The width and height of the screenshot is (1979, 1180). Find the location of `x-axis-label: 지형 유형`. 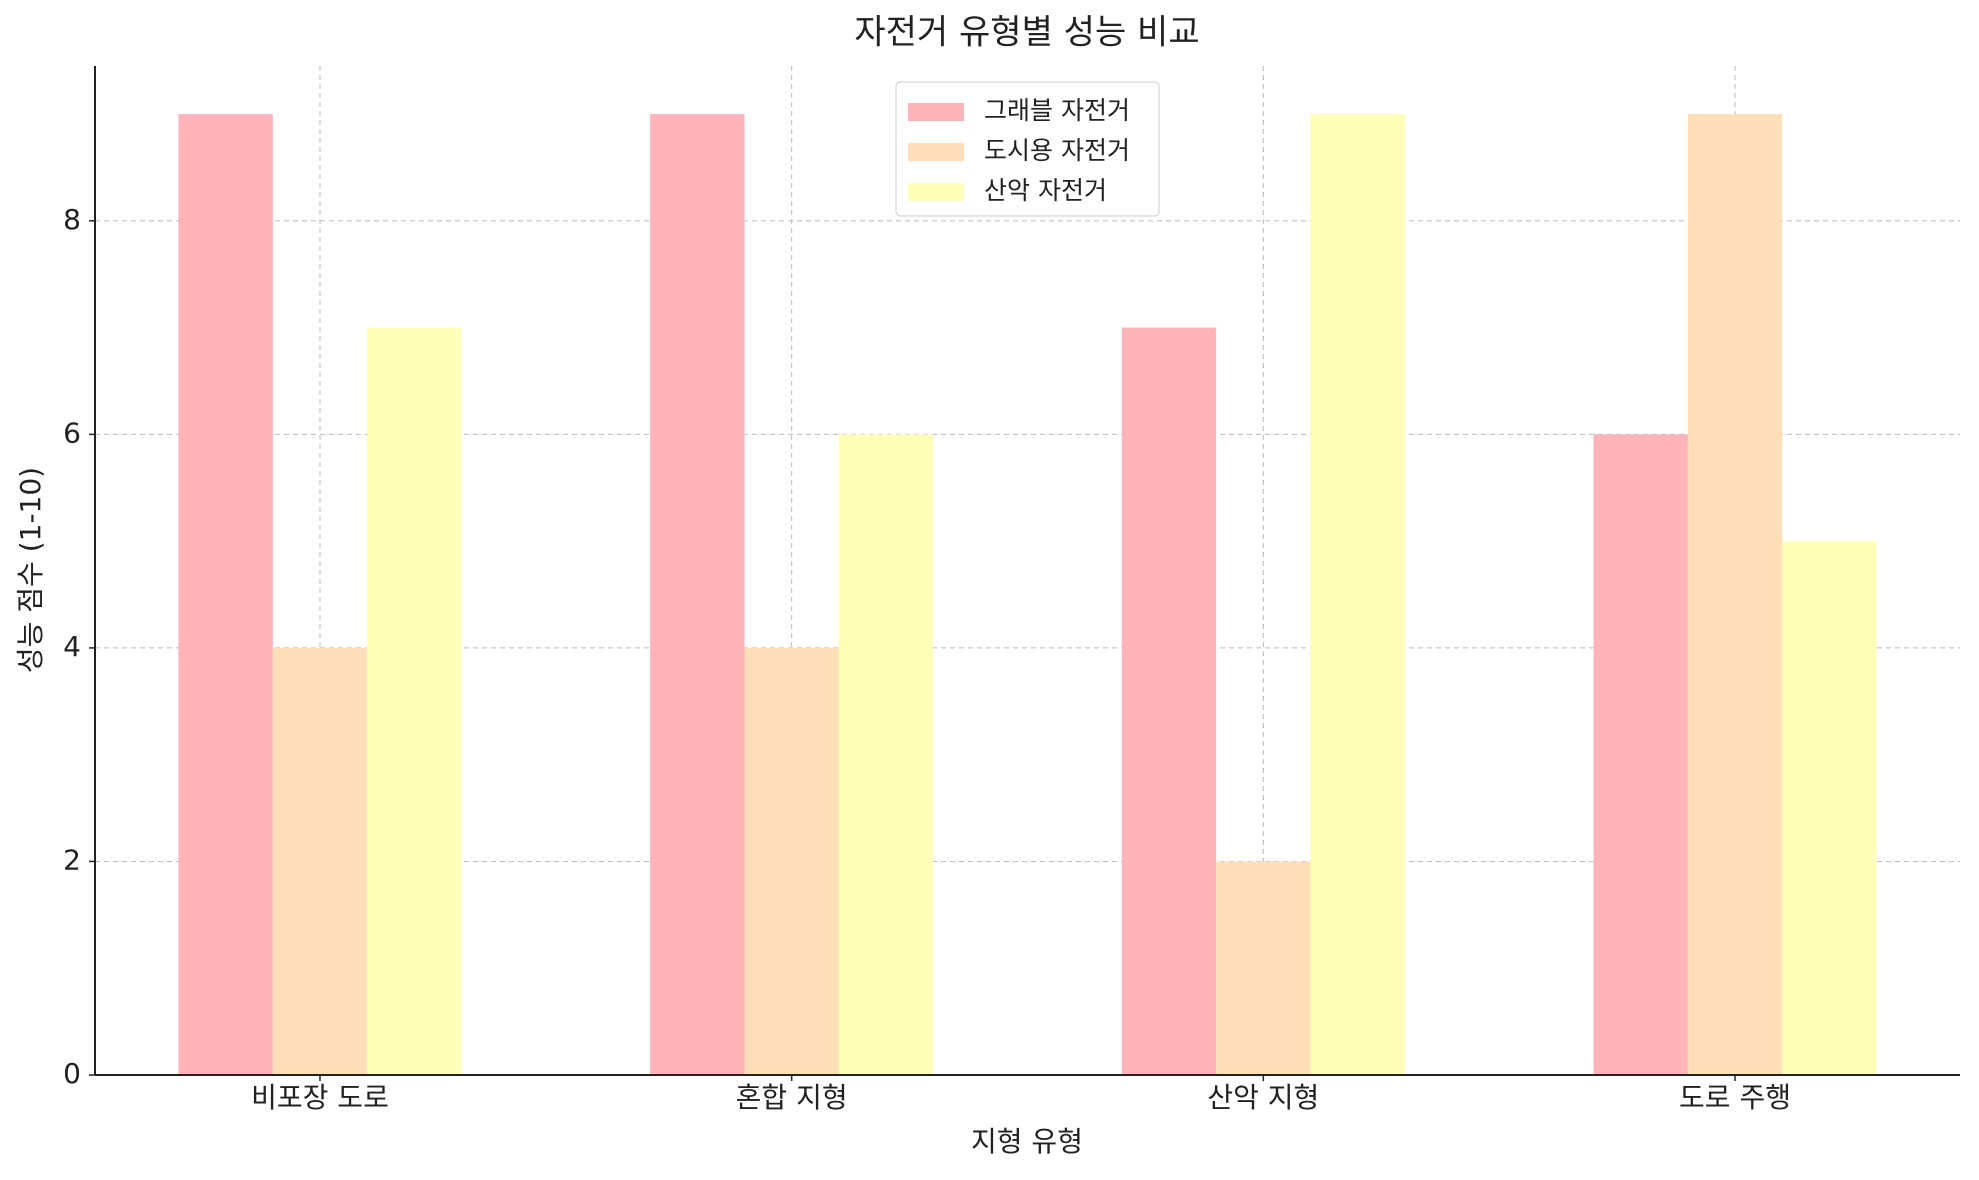

x-axis-label: 지형 유형 is located at coordinates (1027, 1141).